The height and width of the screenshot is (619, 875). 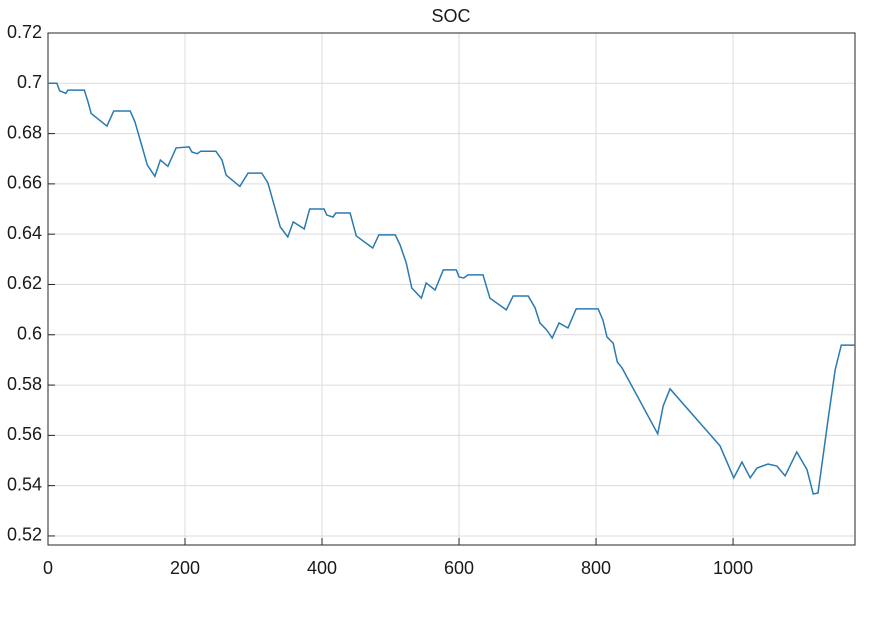 I want to click on x-tick-label: 600, so click(x=459, y=568).